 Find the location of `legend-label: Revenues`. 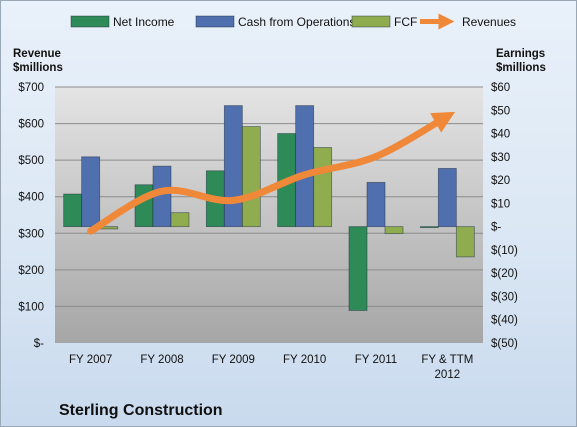

legend-label: Revenues is located at coordinates (489, 22).